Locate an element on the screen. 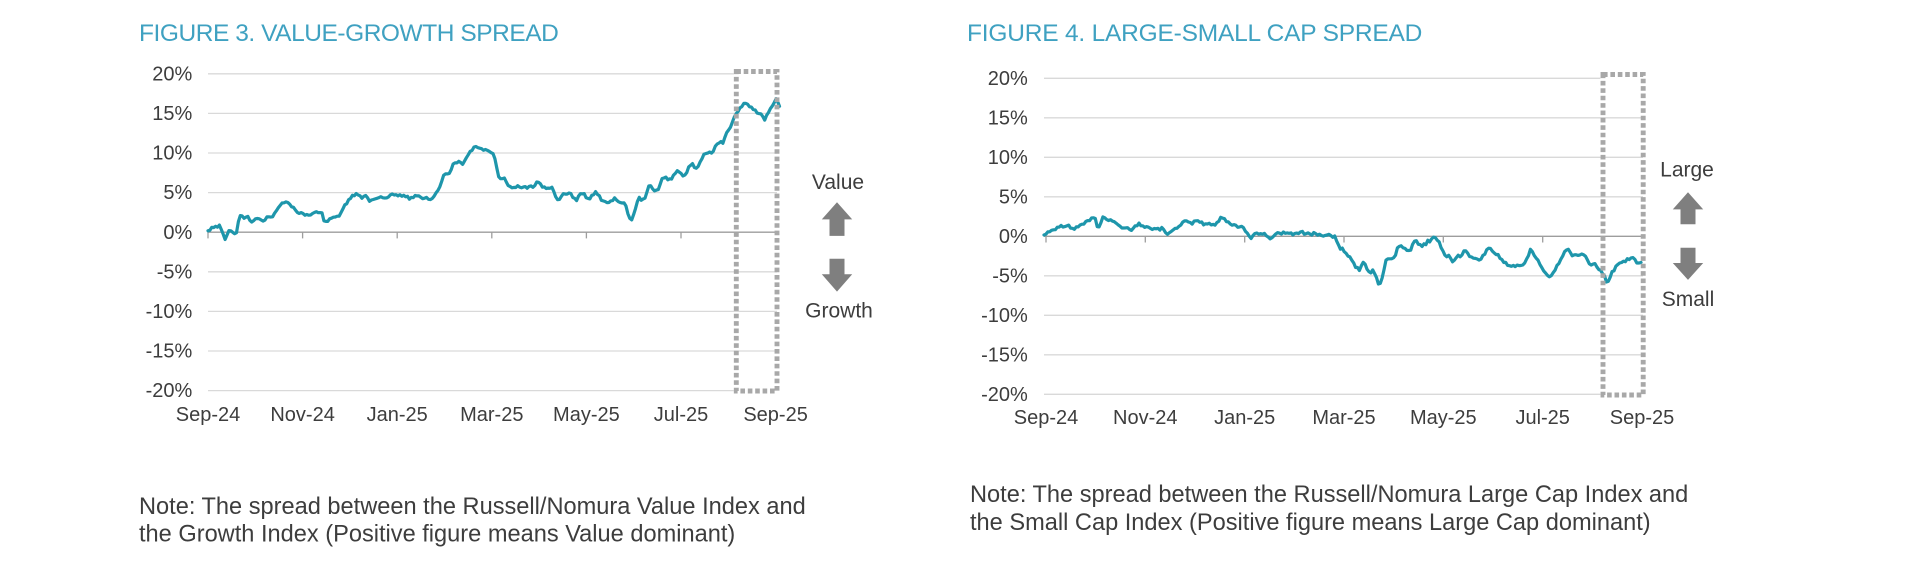  svg-text: Small is located at coordinates (1688, 299).